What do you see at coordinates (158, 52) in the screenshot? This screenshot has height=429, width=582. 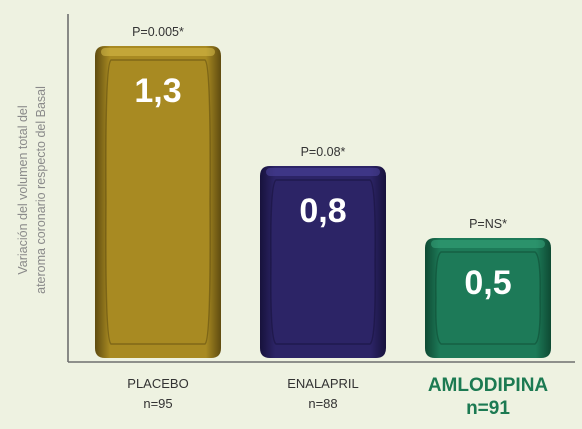 I see `bar-placebo-top-edge` at bounding box center [158, 52].